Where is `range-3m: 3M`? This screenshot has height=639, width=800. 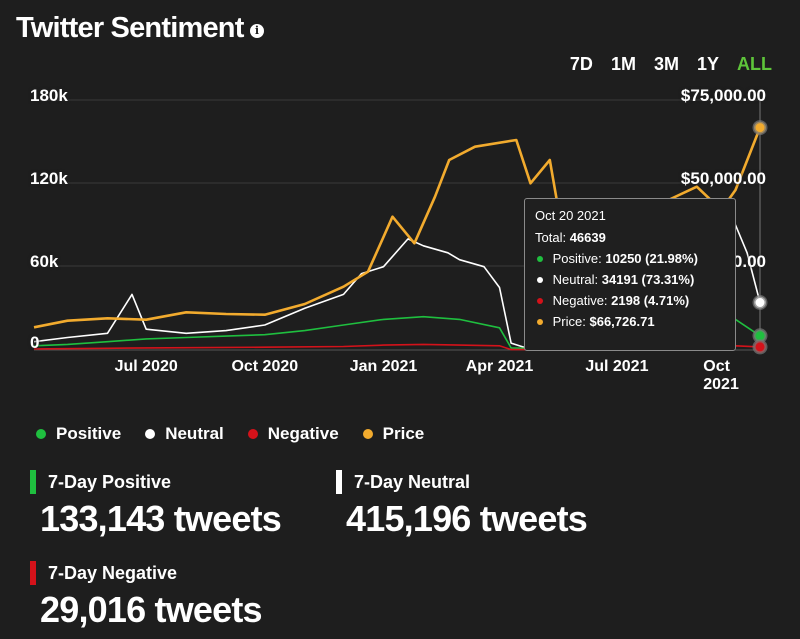
range-3m: 3M is located at coordinates (666, 64).